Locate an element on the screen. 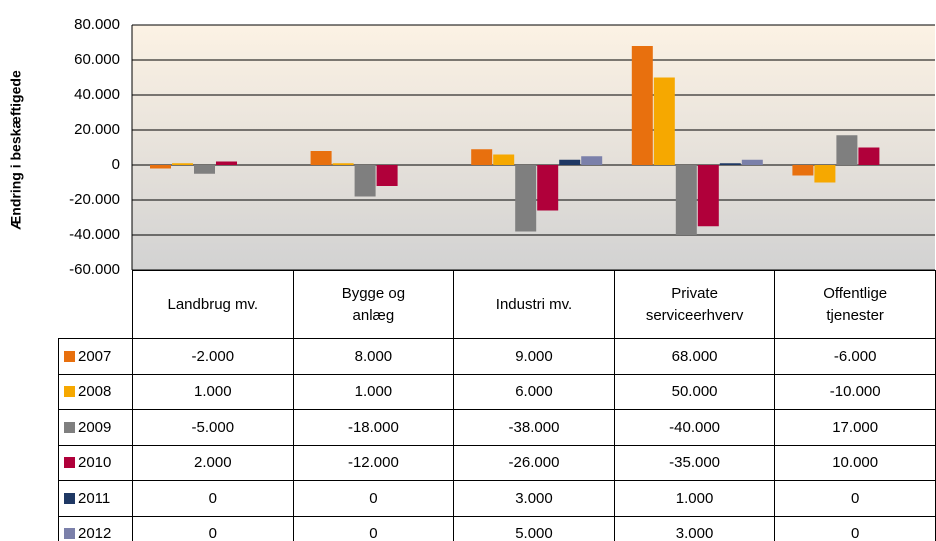 The width and height of the screenshot is (936, 541). value-cell: 8.000 is located at coordinates (373, 356).